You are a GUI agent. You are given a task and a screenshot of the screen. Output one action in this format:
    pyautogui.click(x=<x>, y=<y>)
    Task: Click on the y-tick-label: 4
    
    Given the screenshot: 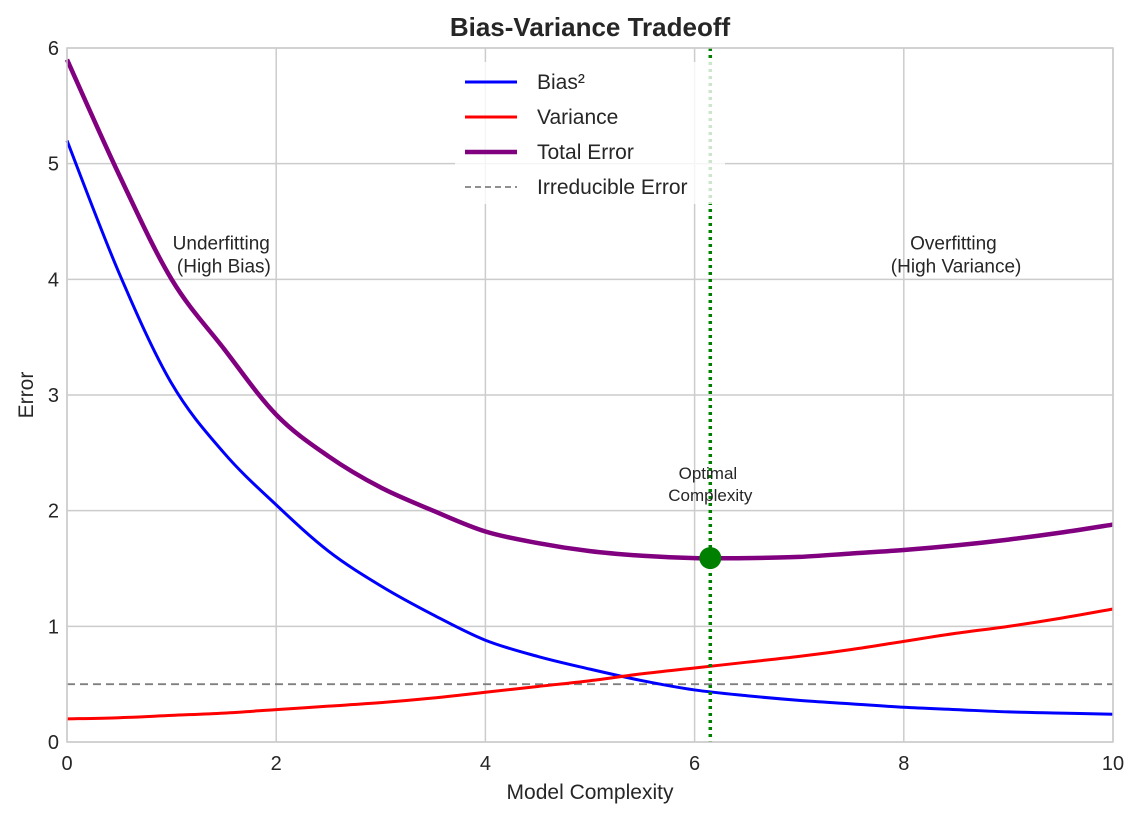 What is the action you would take?
    pyautogui.click(x=53, y=280)
    